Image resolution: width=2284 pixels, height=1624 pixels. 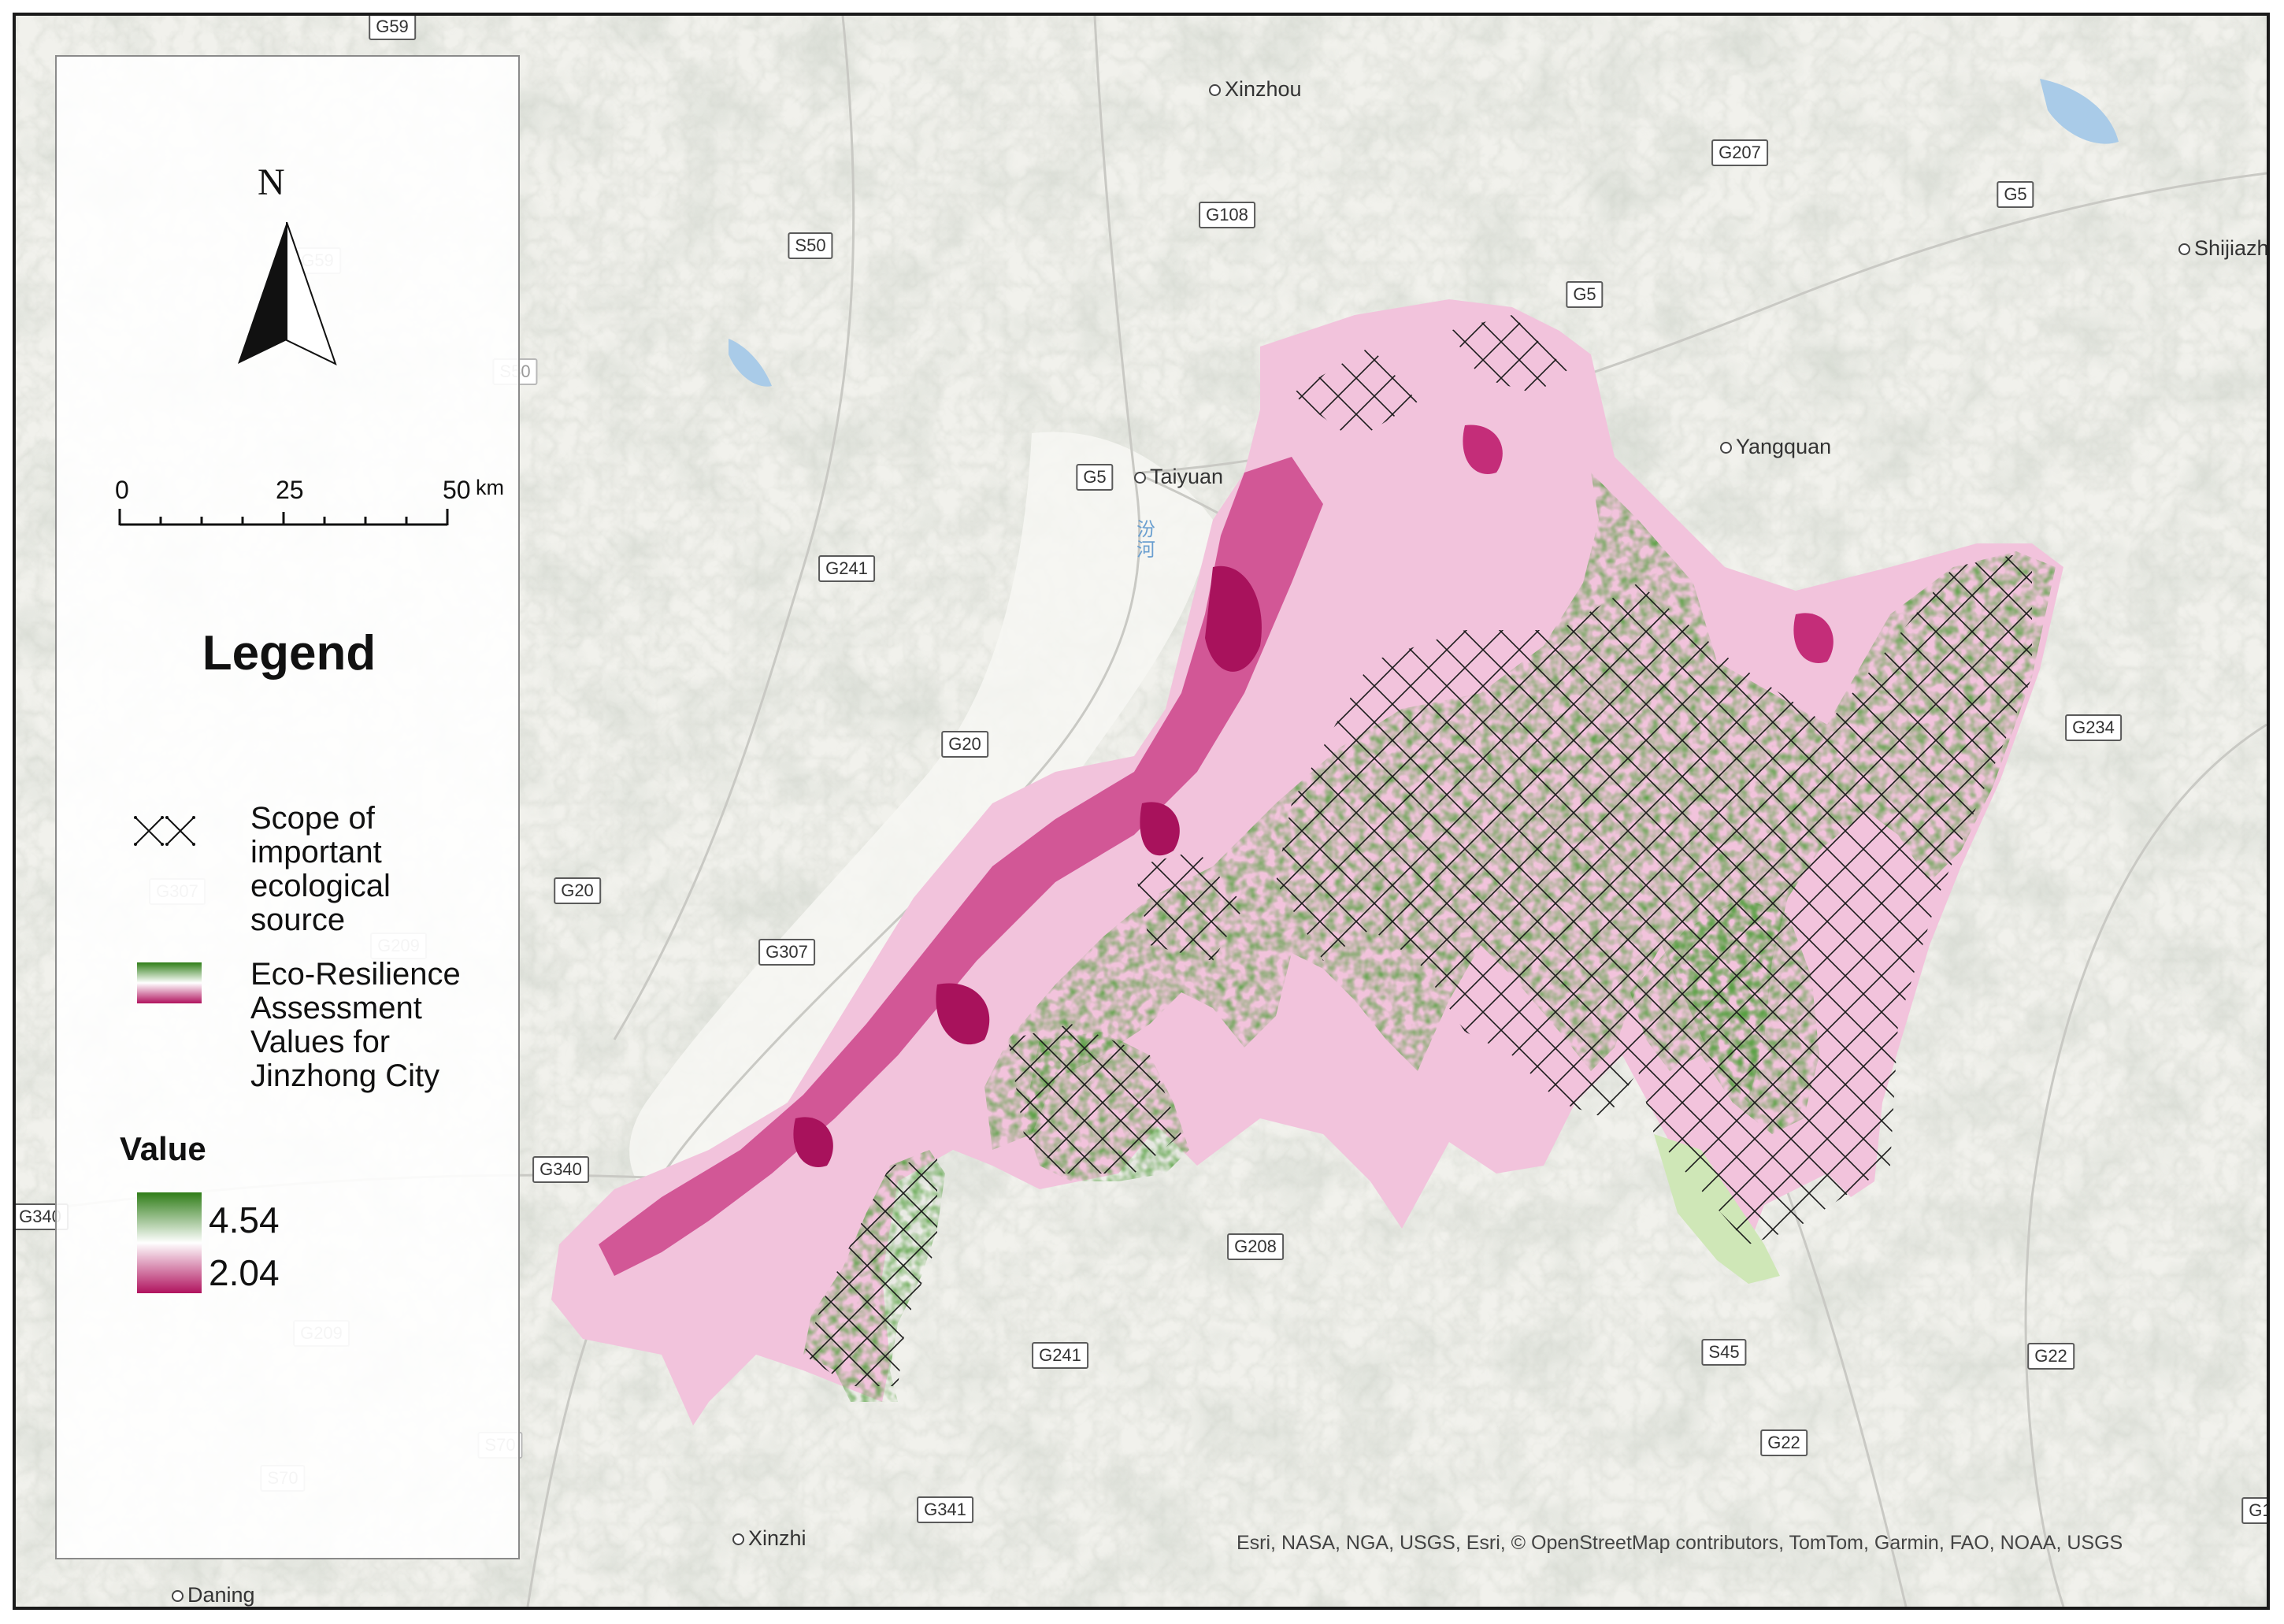 What do you see at coordinates (963, 1014) in the screenshot?
I see `urban-spot-qixian` at bounding box center [963, 1014].